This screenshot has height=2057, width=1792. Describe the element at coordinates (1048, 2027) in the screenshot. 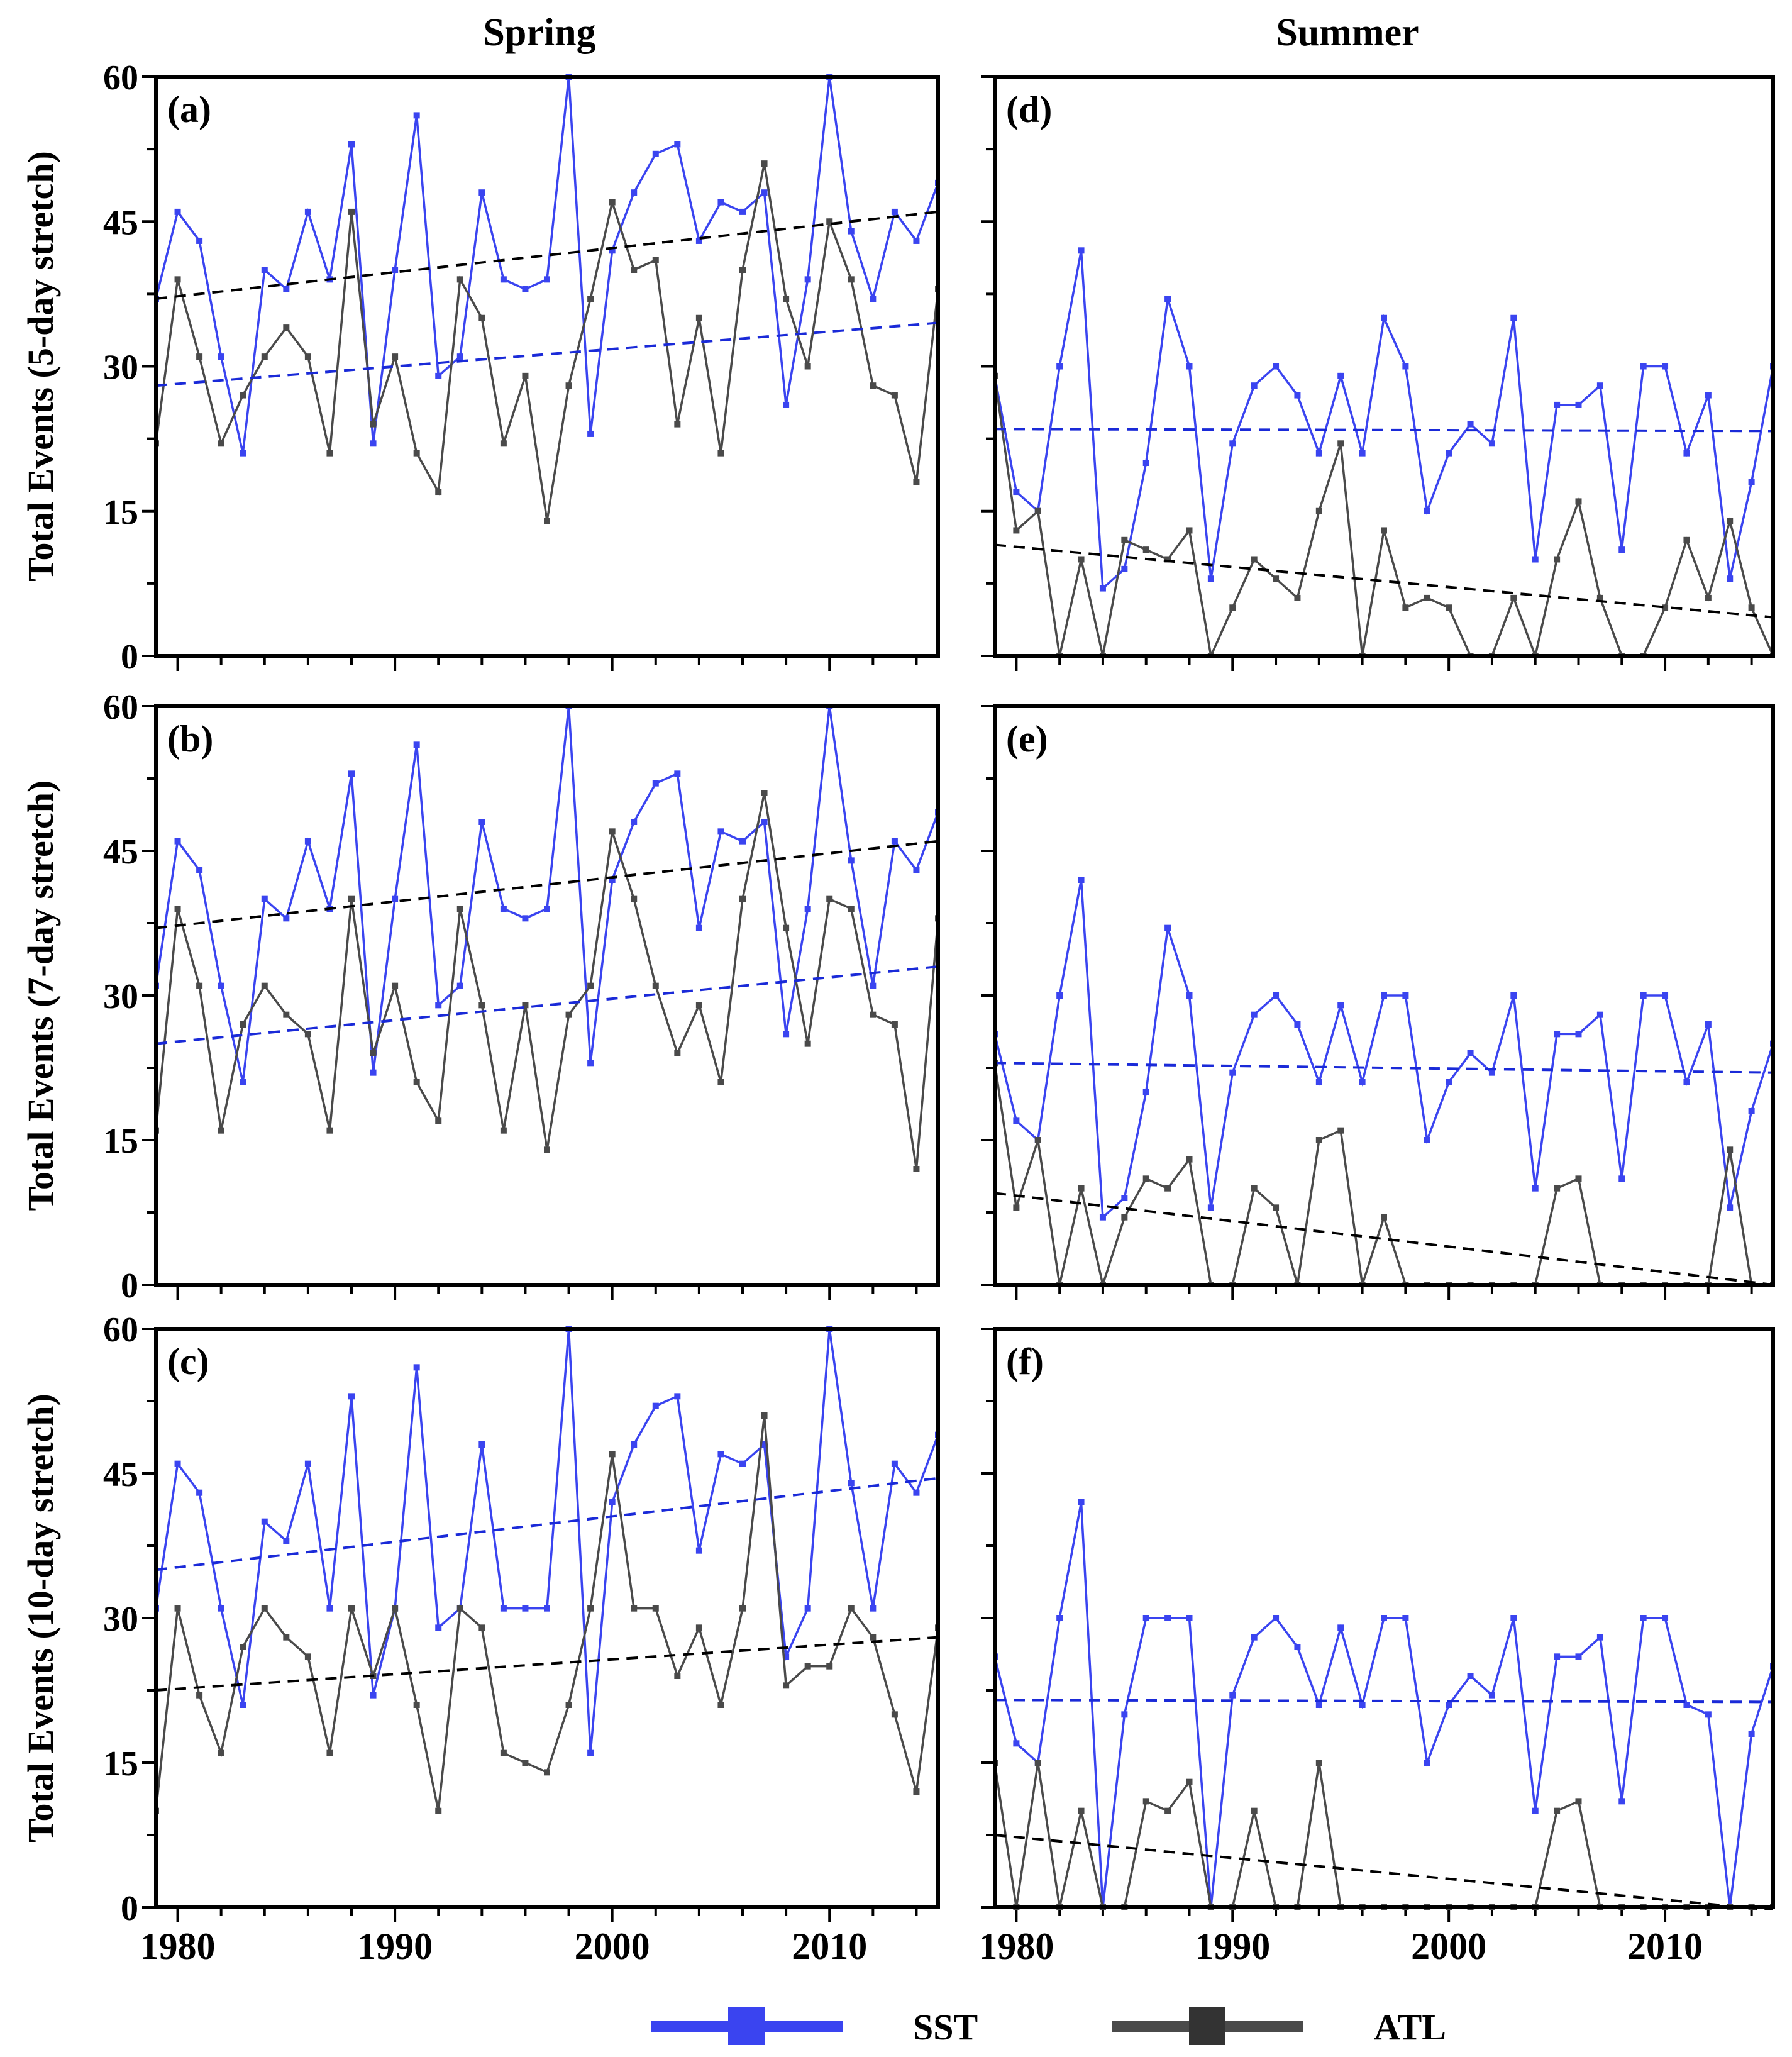

I see `legend: SST ATL` at that location.